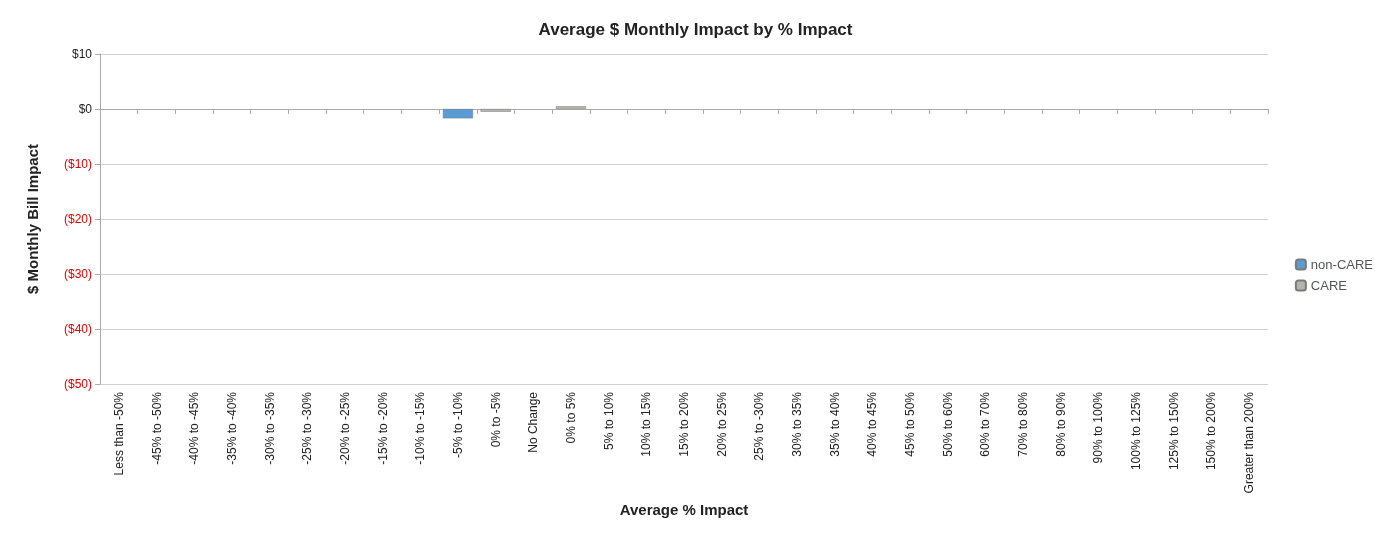  I want to click on x-tick-label: No Change, so click(533, 422).